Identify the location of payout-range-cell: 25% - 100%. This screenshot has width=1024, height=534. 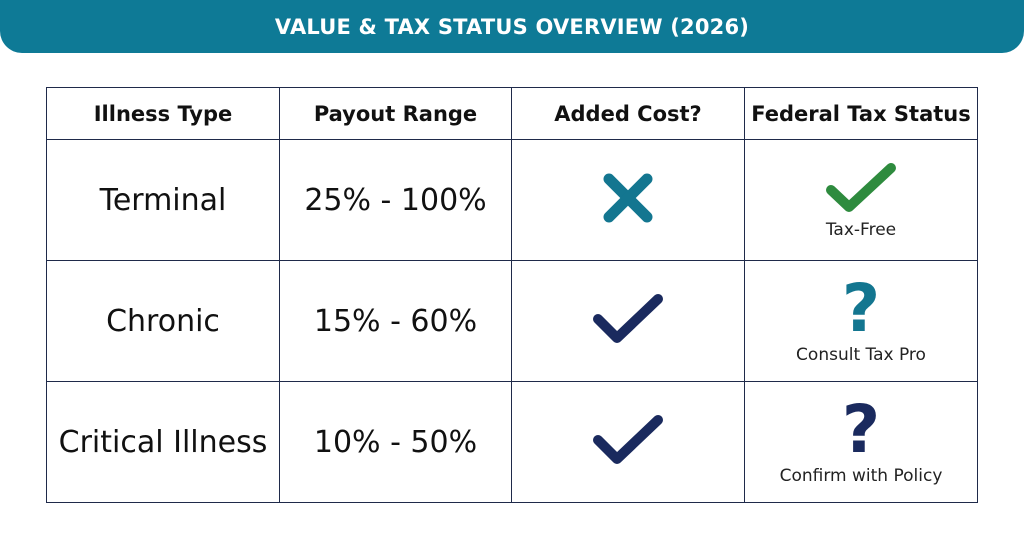
(395, 200).